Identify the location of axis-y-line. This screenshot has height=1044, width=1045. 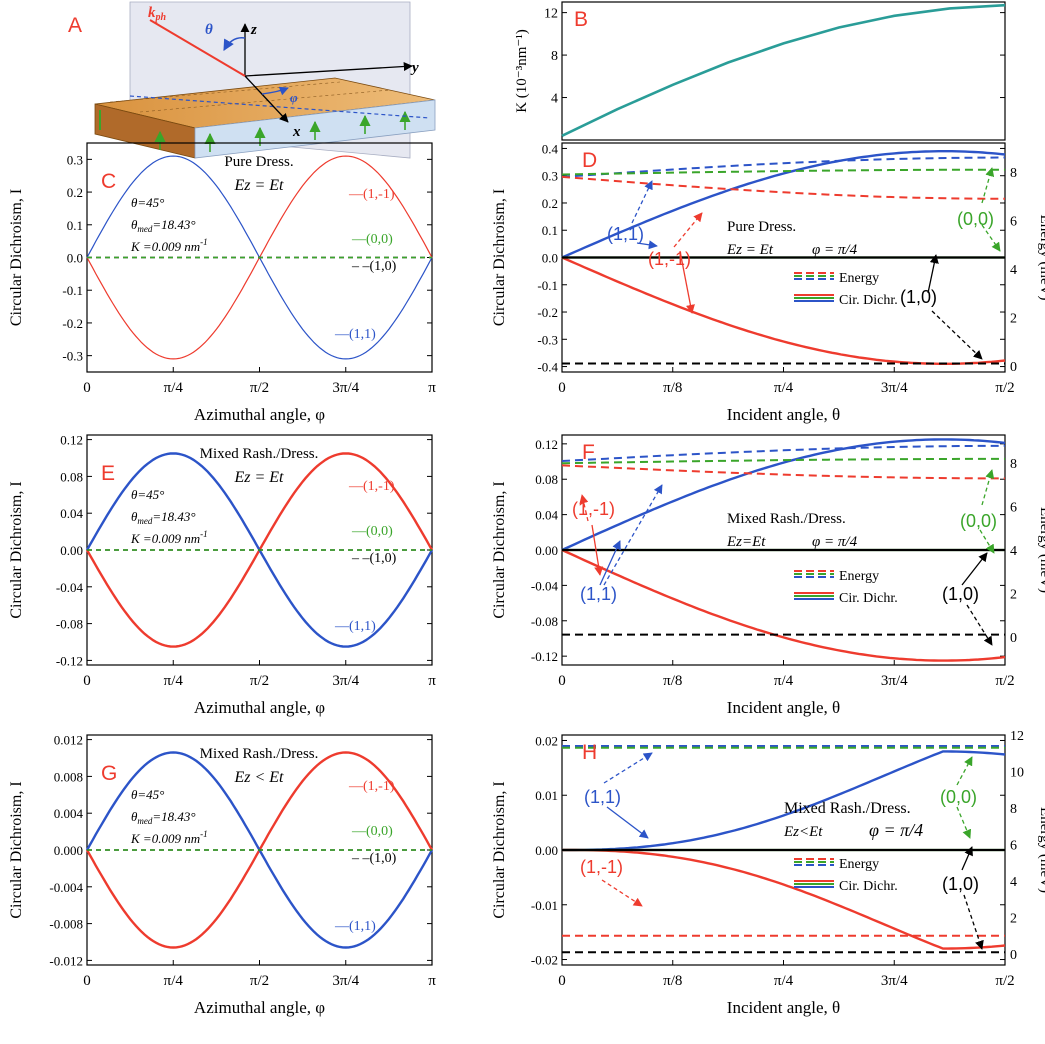
(328, 69).